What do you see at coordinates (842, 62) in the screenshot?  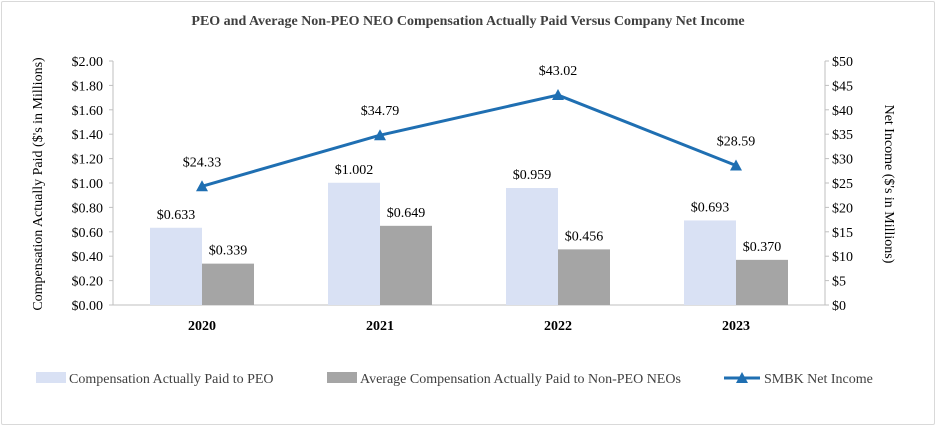 I see `right-tick-label: $50` at bounding box center [842, 62].